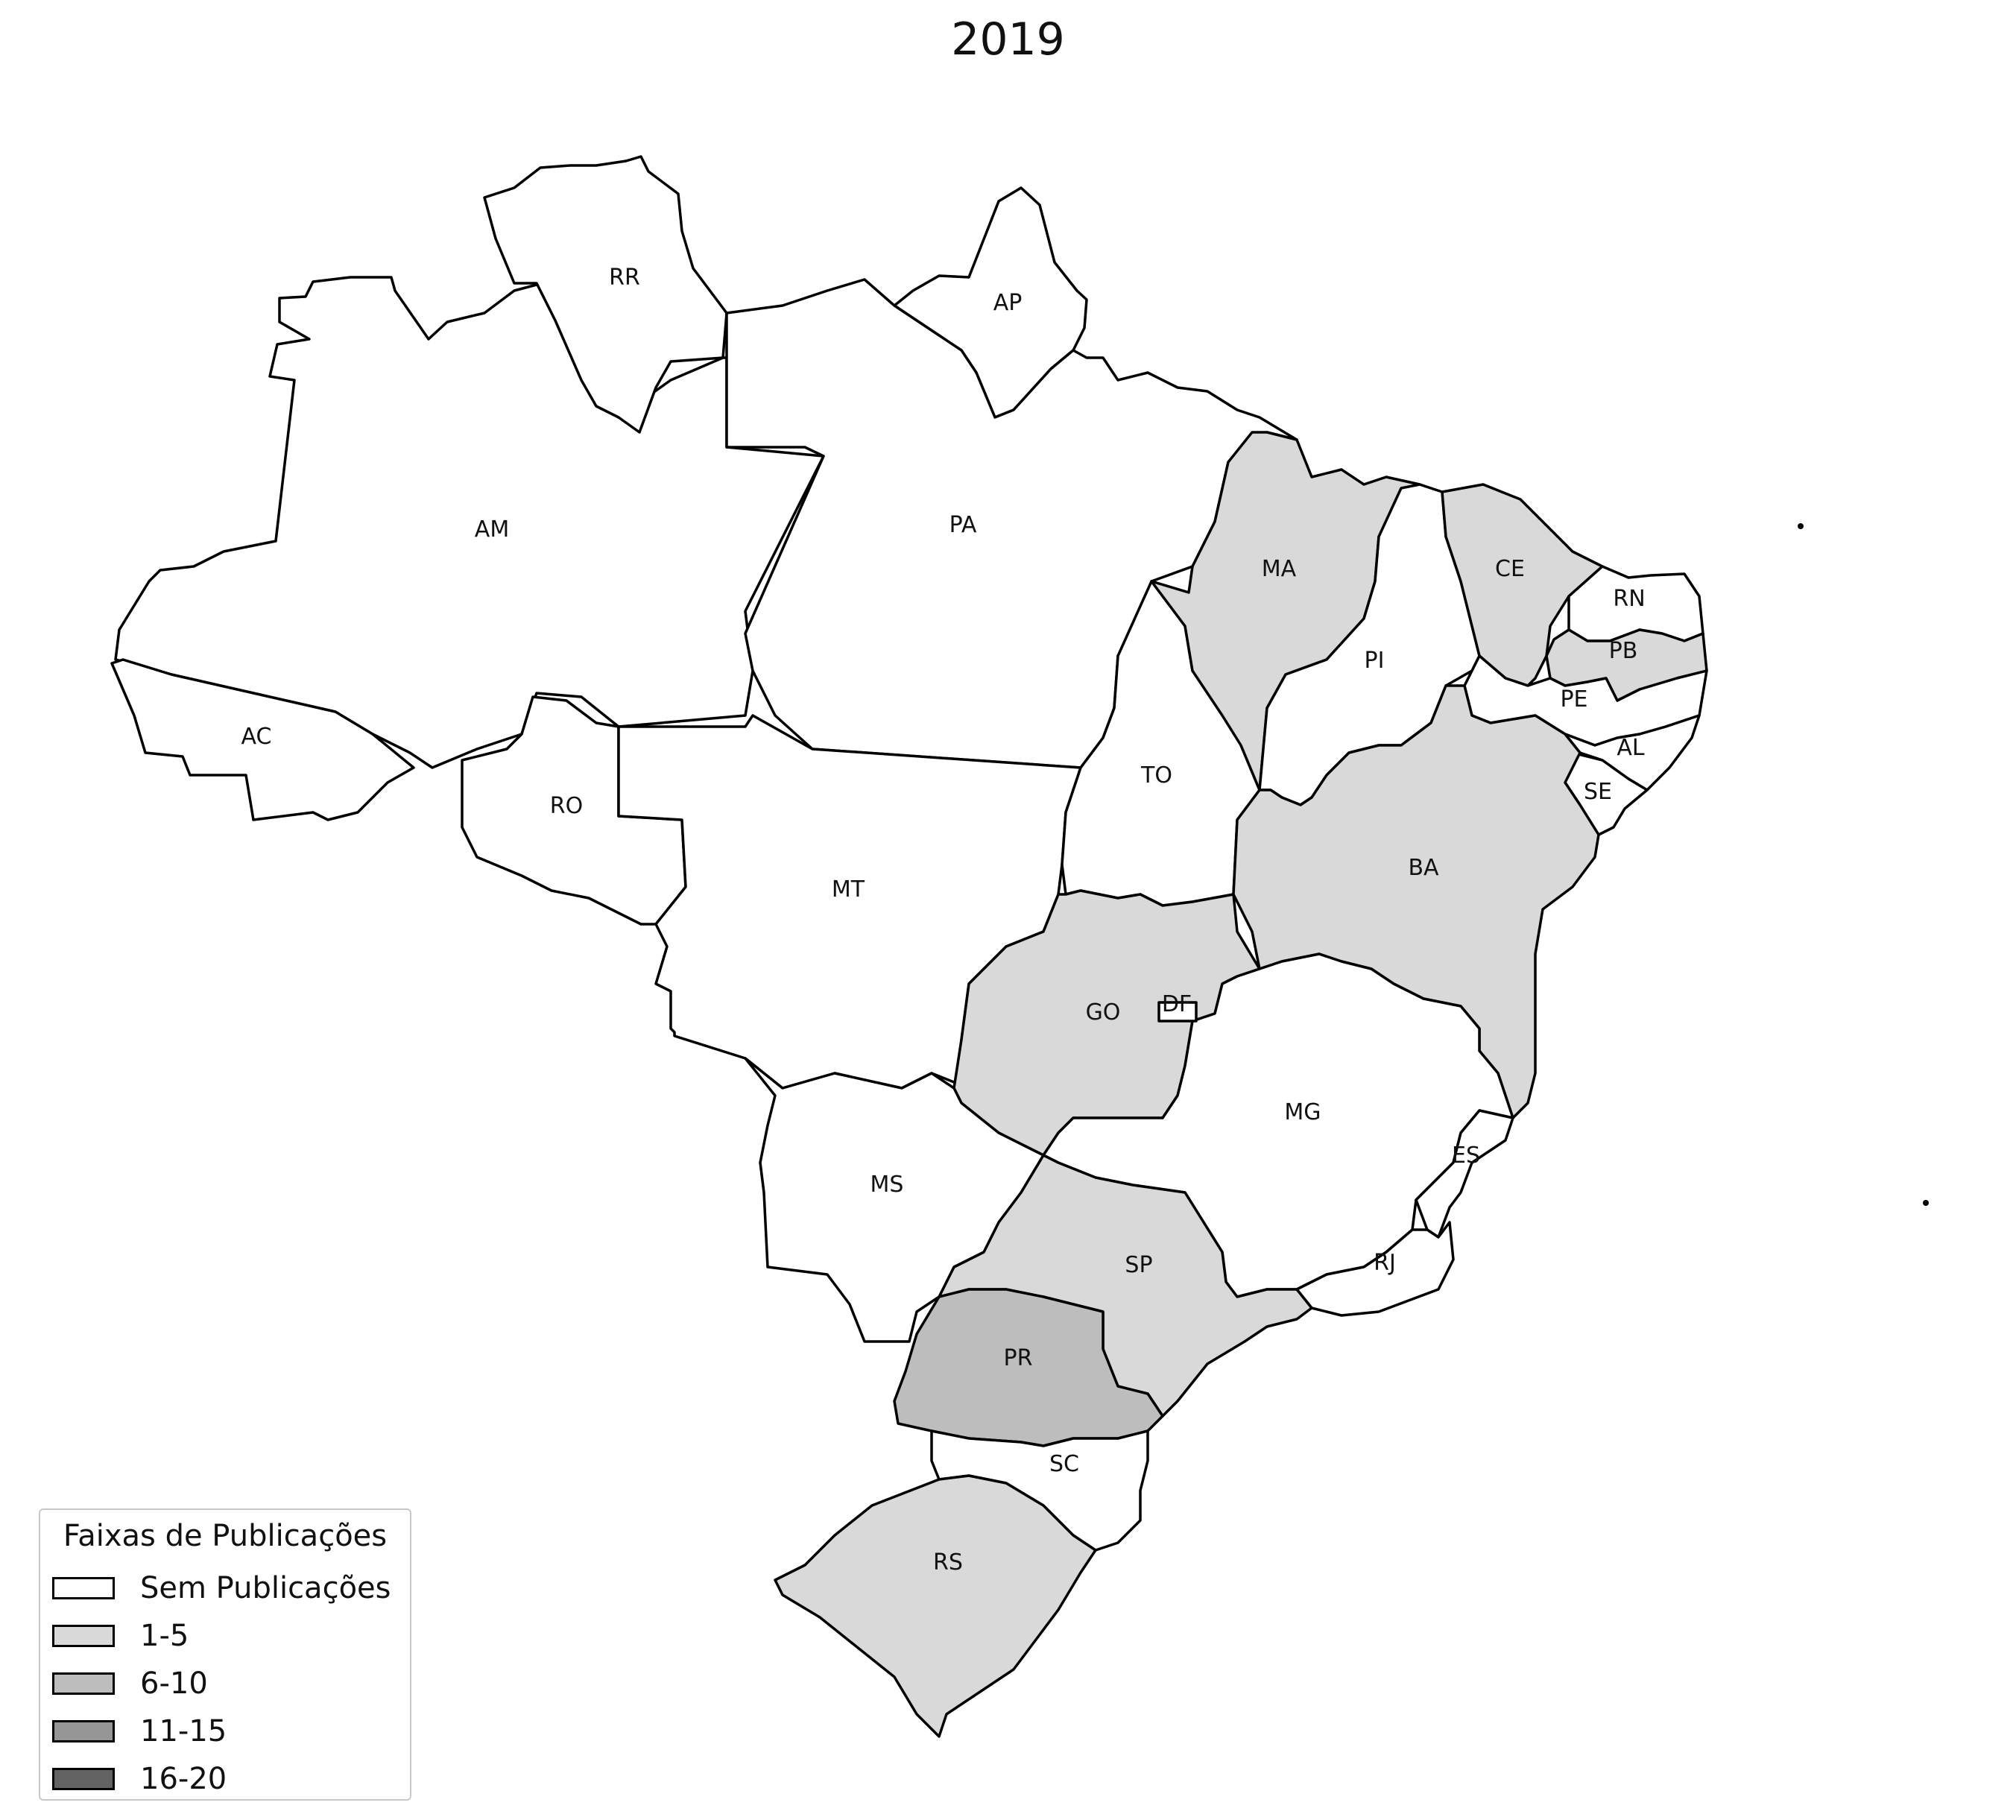 This screenshot has width=2016, height=1820. What do you see at coordinates (1385, 1263) in the screenshot?
I see `state-label-rj: RJ` at bounding box center [1385, 1263].